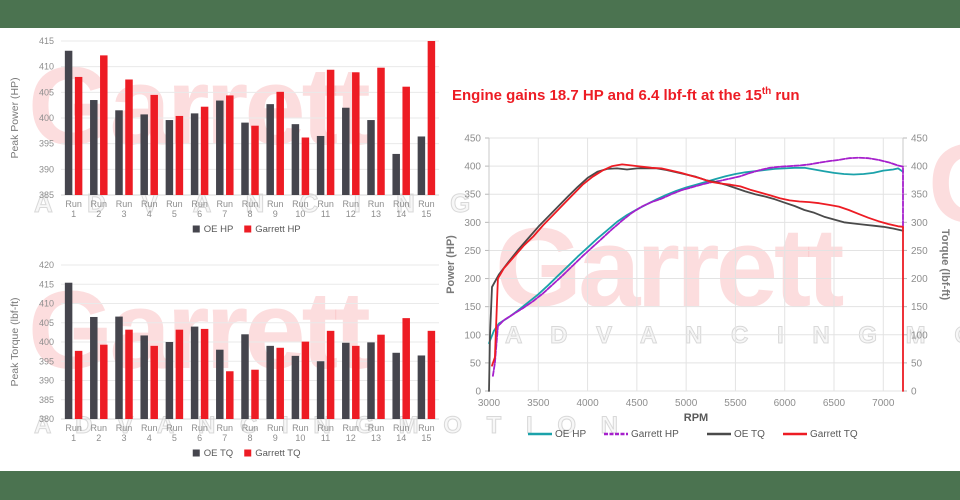 The height and width of the screenshot is (500, 960). What do you see at coordinates (46, 195) in the screenshot?
I see `y-tick-label: 385` at bounding box center [46, 195].